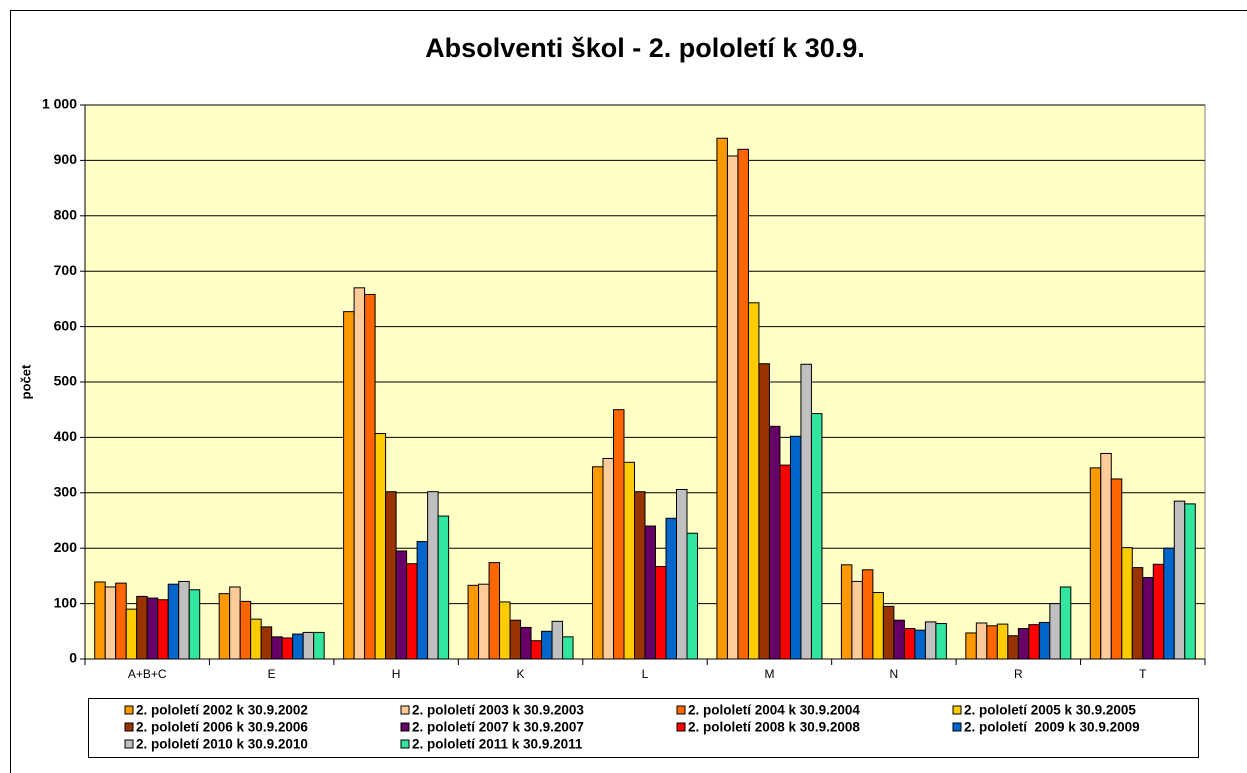  Describe the element at coordinates (643, 728) in the screenshot. I see `legend` at that location.